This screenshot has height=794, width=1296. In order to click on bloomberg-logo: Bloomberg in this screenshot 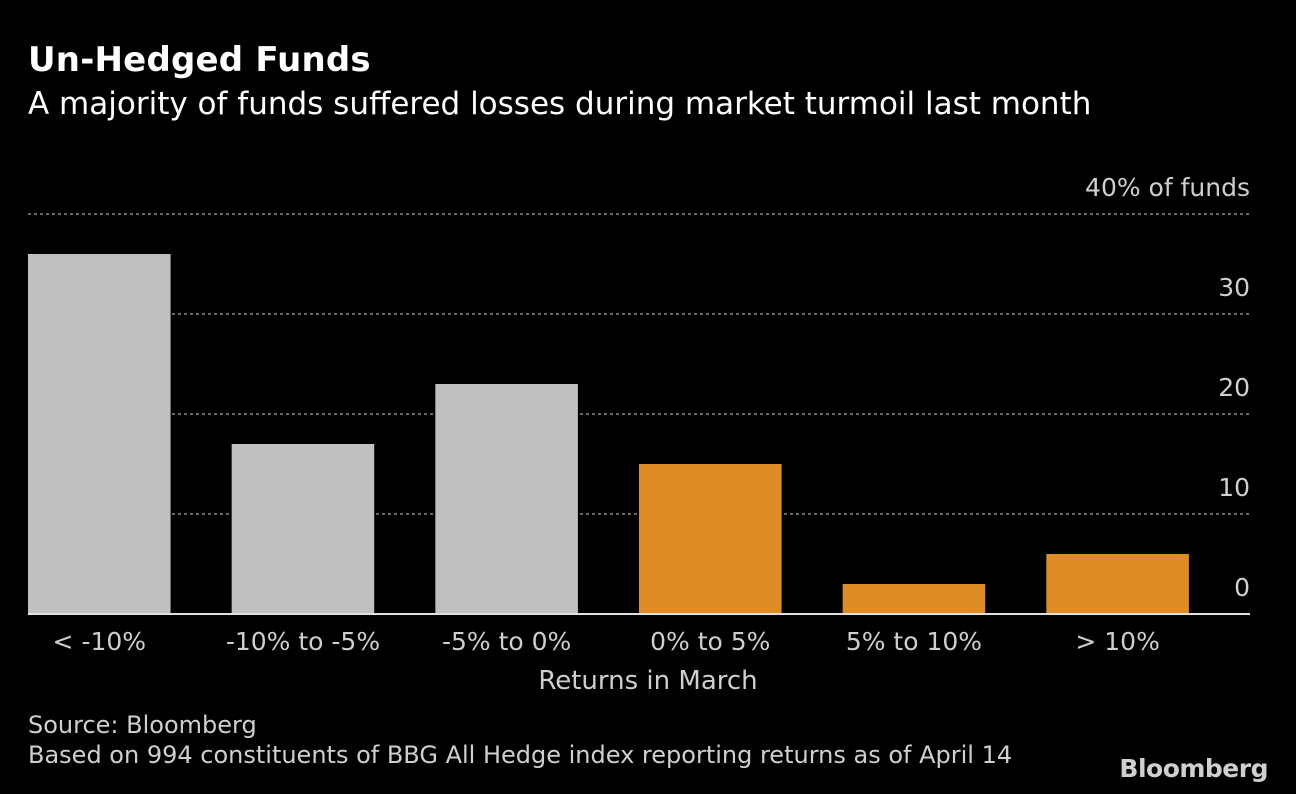, I will do `click(1193, 768)`.